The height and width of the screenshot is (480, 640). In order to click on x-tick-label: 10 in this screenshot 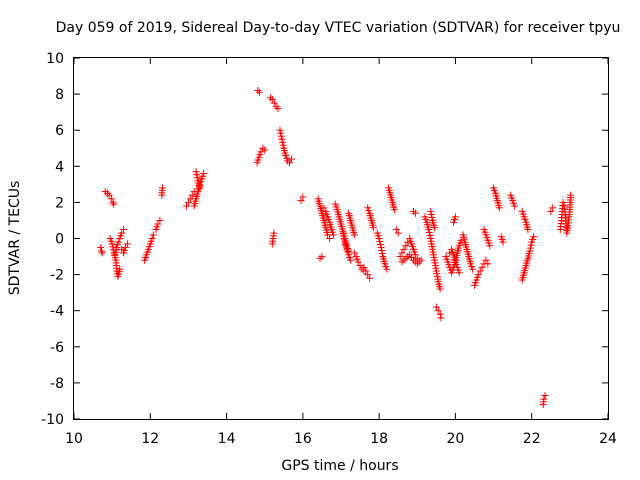, I will do `click(74, 439)`.